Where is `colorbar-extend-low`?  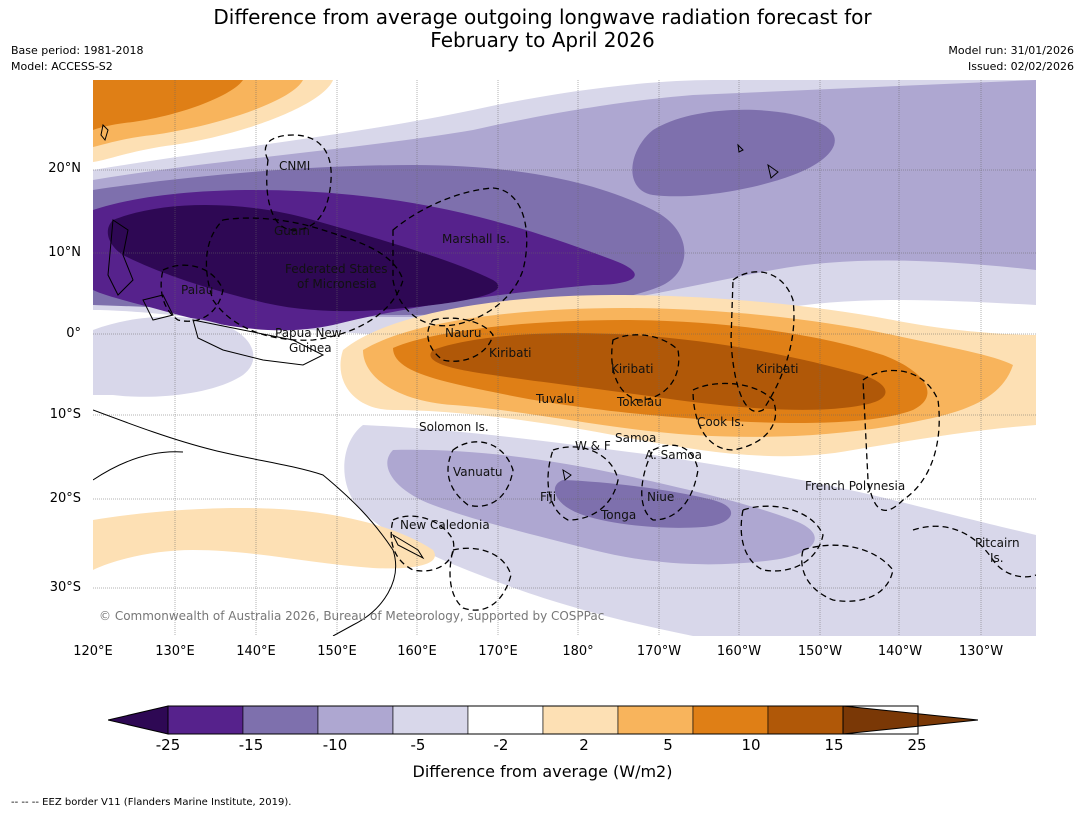 colorbar-extend-low is located at coordinates (138, 720).